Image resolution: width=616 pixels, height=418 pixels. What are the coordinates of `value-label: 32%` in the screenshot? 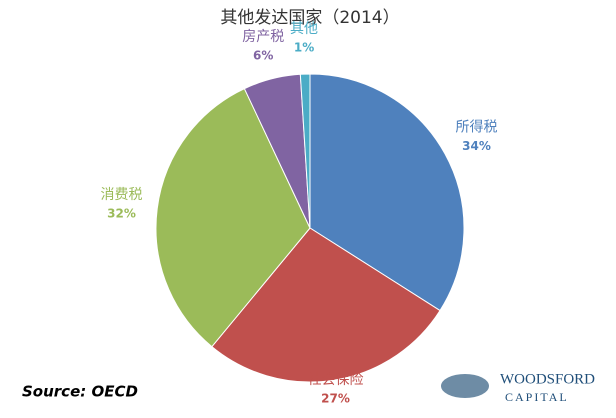 It's located at (121, 214).